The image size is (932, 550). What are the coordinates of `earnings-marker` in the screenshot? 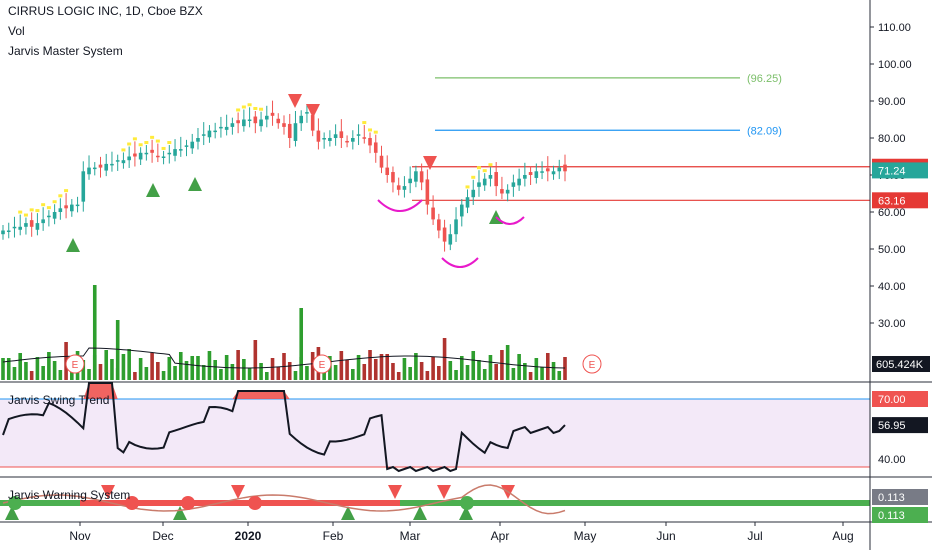 It's located at (592, 364).